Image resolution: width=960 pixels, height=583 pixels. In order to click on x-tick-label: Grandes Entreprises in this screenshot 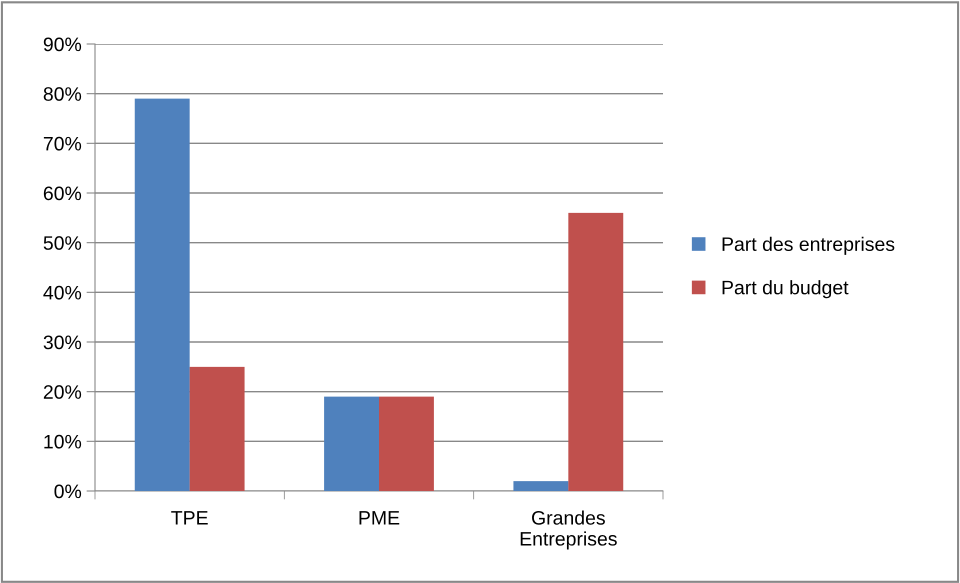, I will do `click(568, 530)`.